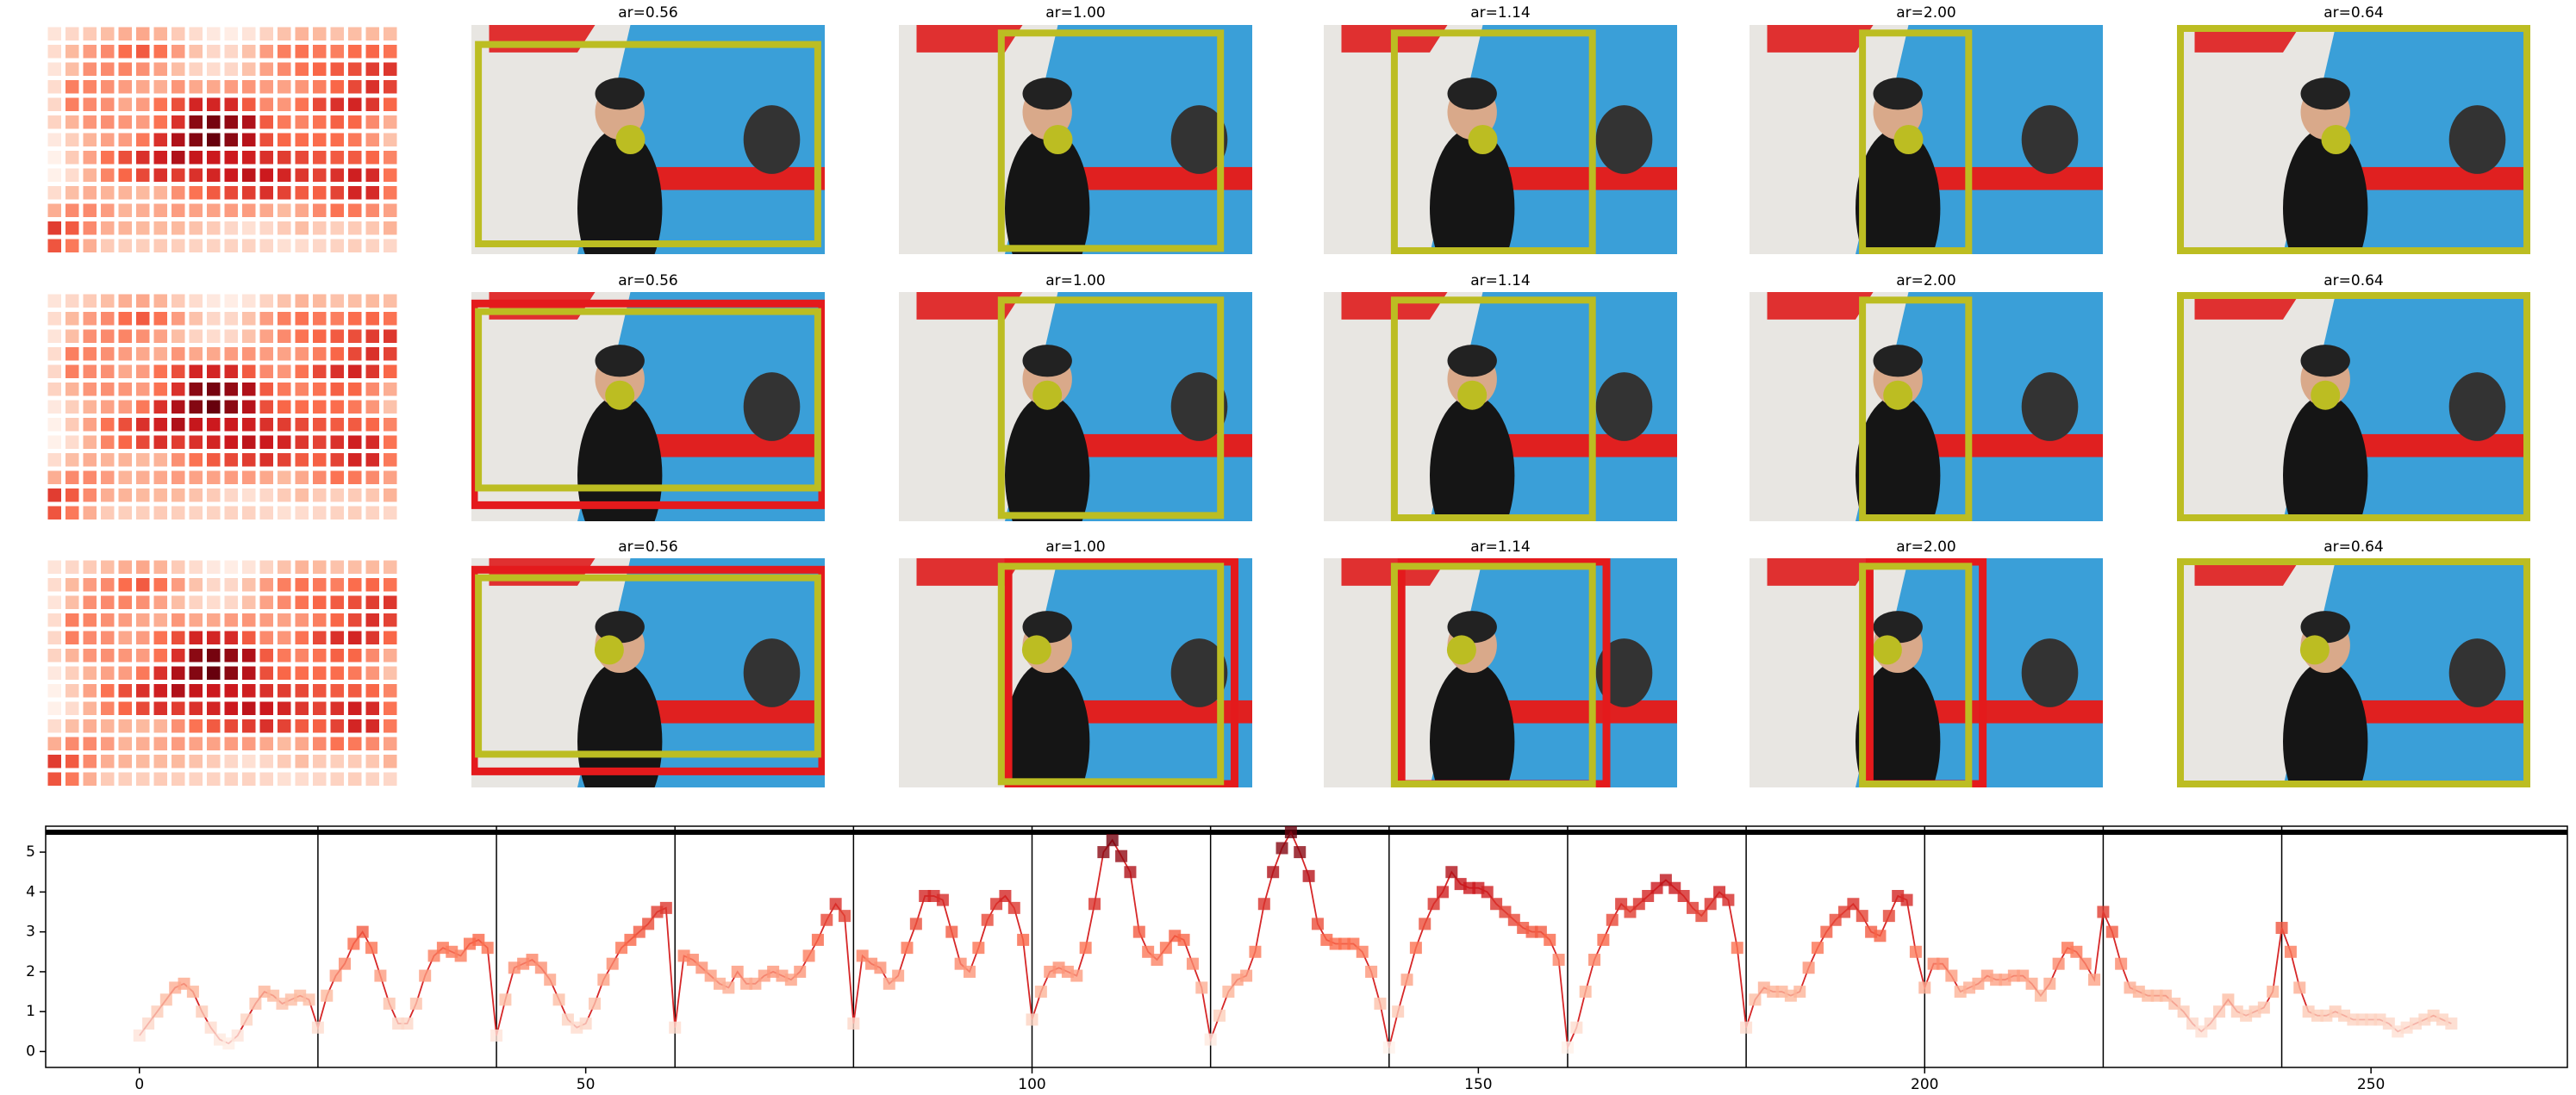 This screenshot has height=1095, width=2576. Describe the element at coordinates (620, 458) in the screenshot. I see `swimmer-body` at that location.